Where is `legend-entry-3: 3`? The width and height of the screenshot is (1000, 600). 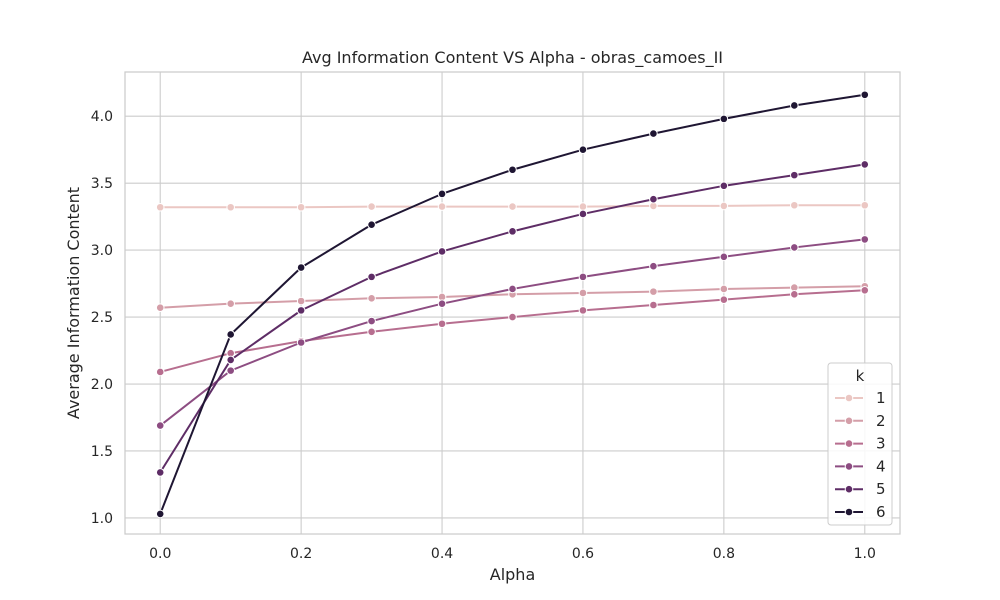 legend-entry-3: 3 is located at coordinates (860, 444).